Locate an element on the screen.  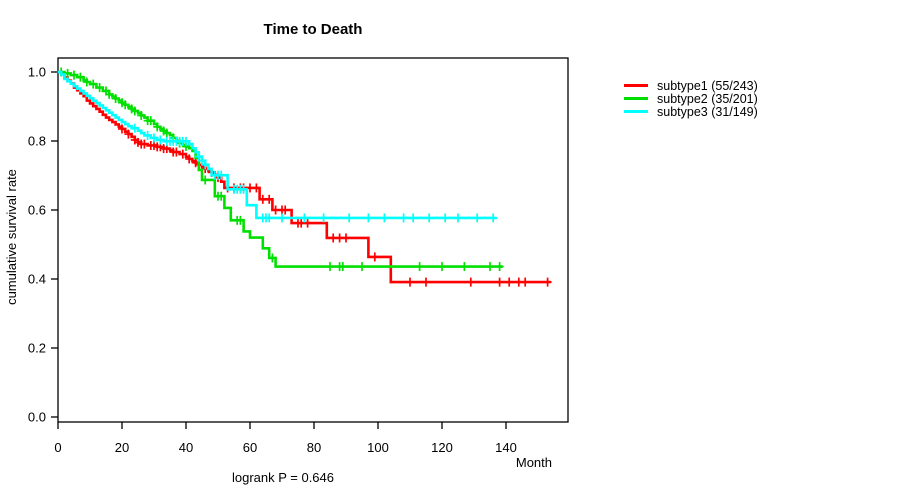
y-tick-label: 0.2 is located at coordinates (37, 348).